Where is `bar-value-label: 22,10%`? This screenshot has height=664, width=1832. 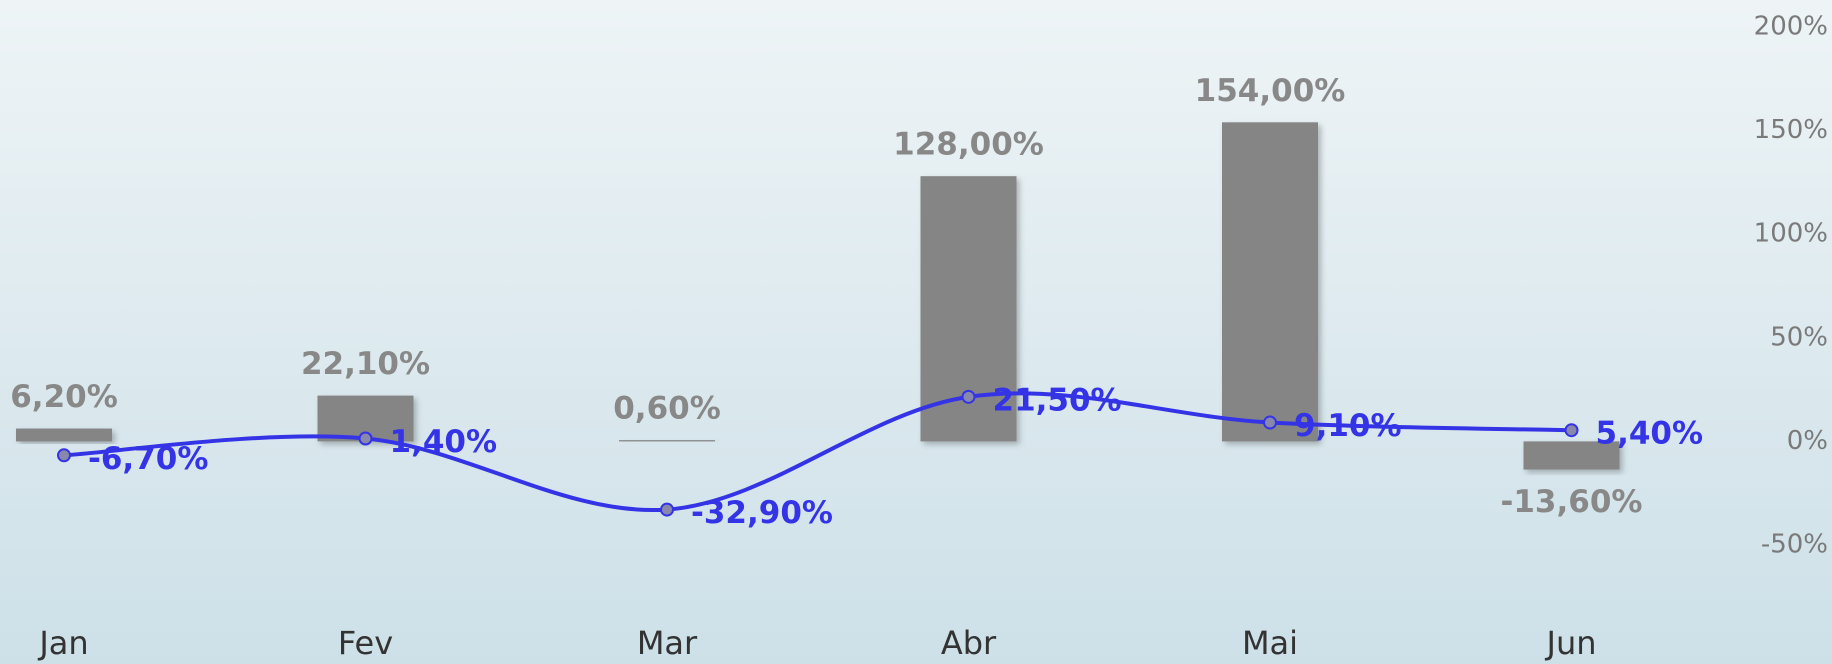
bar-value-label: 22,10% is located at coordinates (365, 364).